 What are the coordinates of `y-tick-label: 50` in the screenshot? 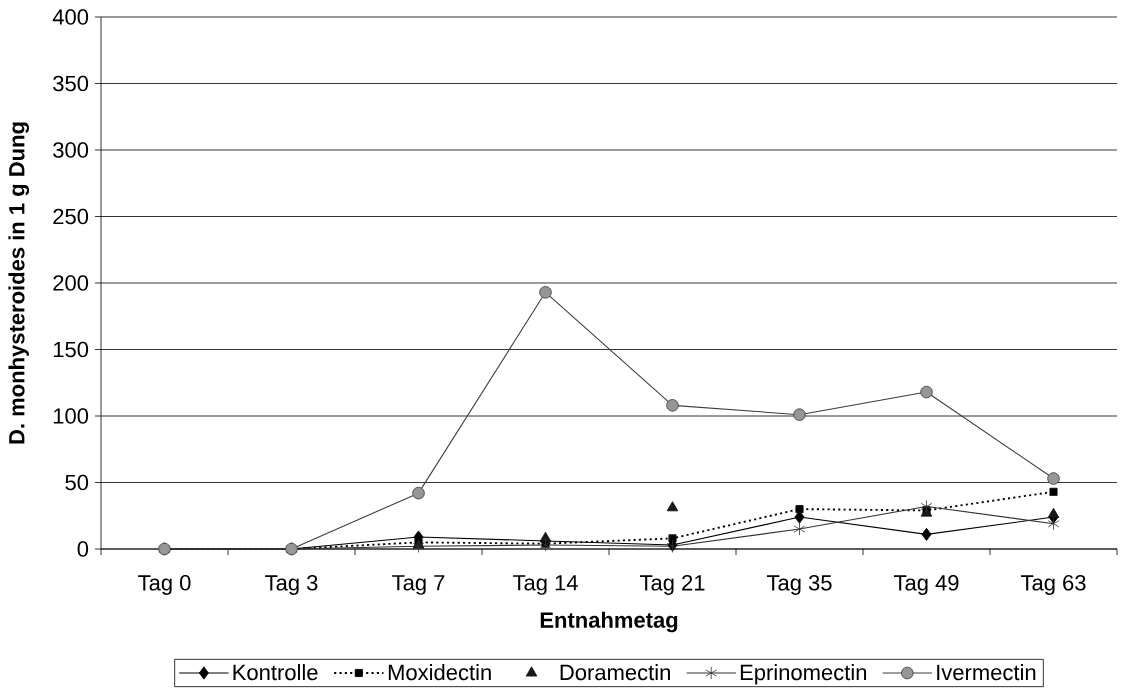 It's located at (77, 482).